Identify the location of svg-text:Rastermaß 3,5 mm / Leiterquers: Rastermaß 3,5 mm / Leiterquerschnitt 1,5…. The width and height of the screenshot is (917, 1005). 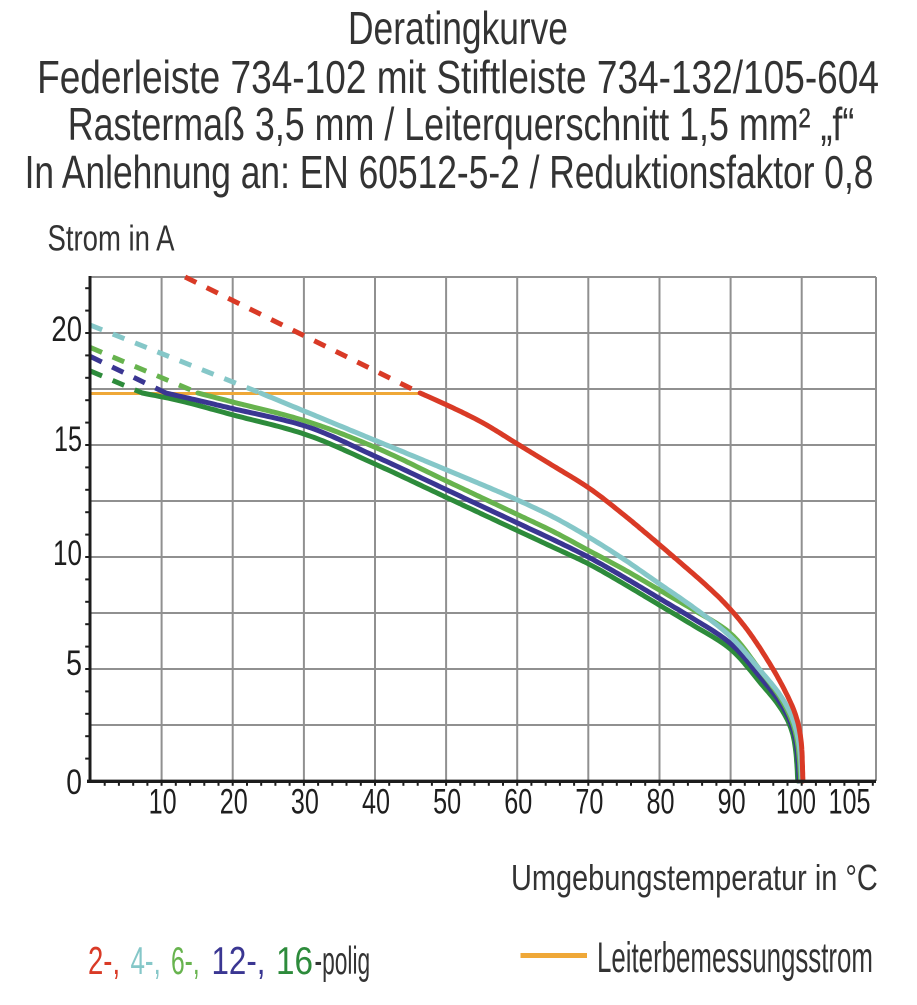
(461, 124).